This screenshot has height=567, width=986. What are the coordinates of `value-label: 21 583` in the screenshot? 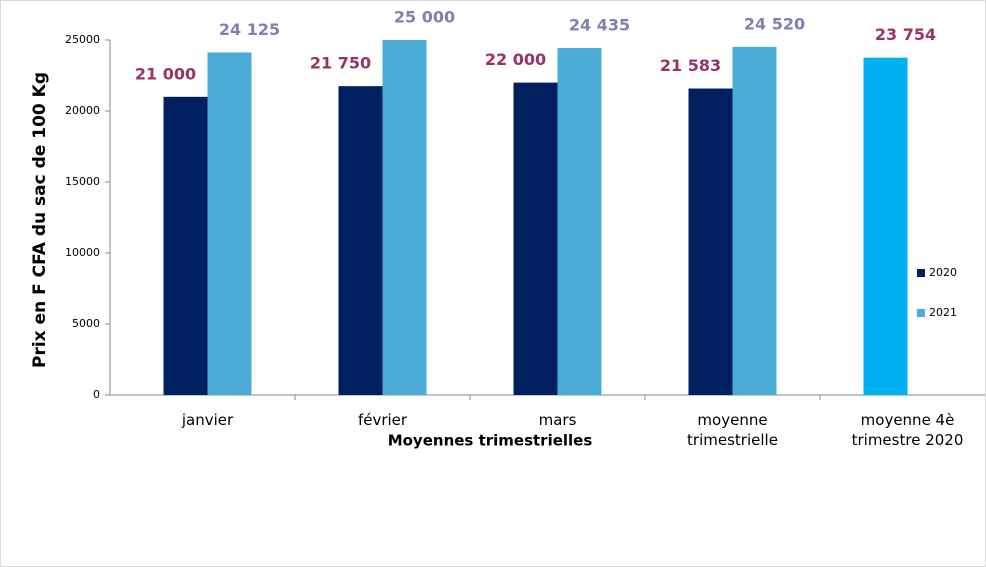 It's located at (690, 65).